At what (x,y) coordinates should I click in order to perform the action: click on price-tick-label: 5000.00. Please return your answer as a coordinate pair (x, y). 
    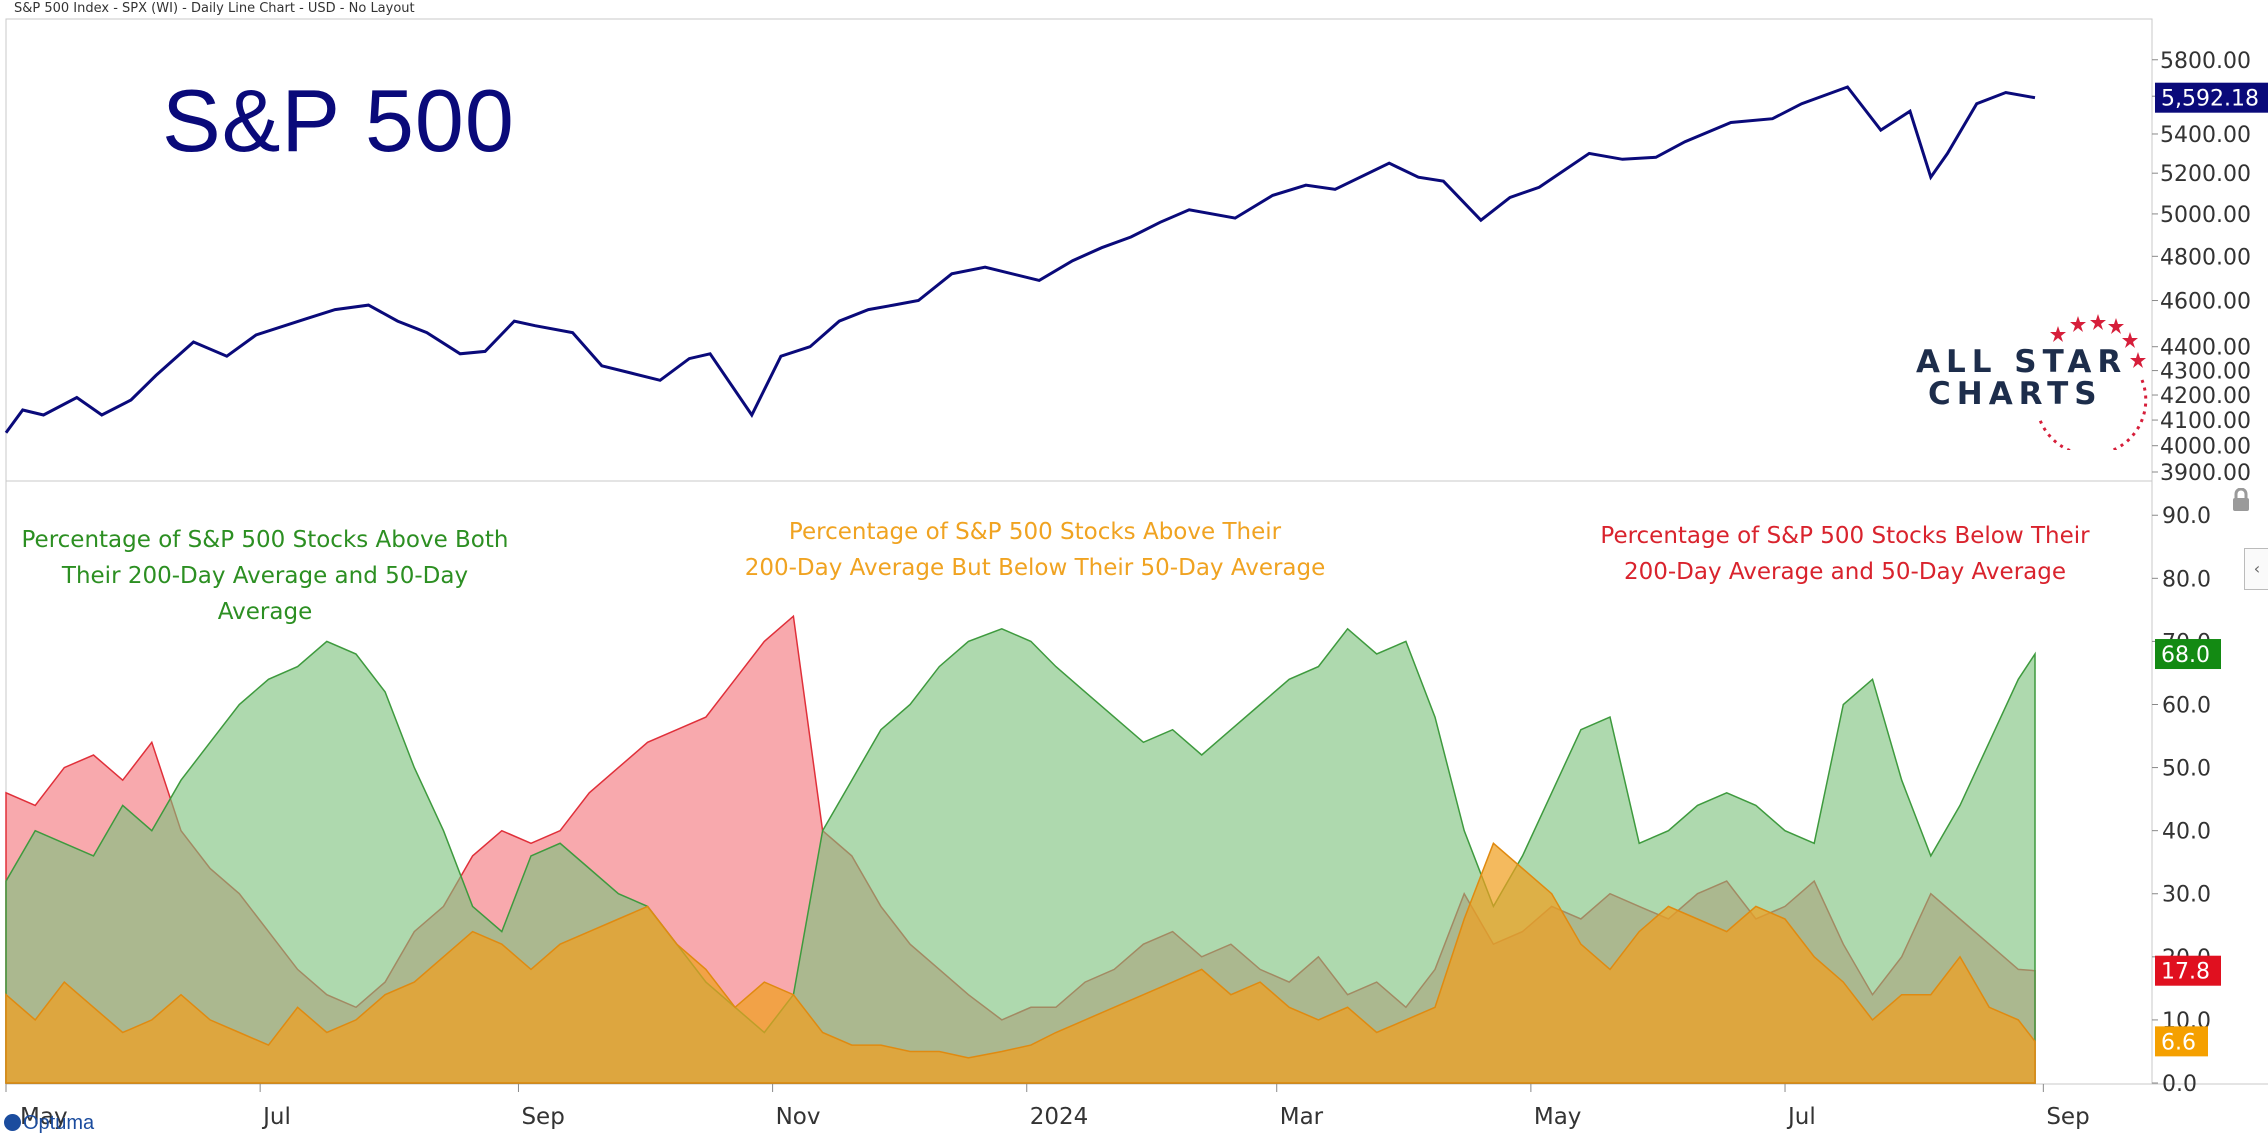
    Looking at the image, I should click on (2205, 215).